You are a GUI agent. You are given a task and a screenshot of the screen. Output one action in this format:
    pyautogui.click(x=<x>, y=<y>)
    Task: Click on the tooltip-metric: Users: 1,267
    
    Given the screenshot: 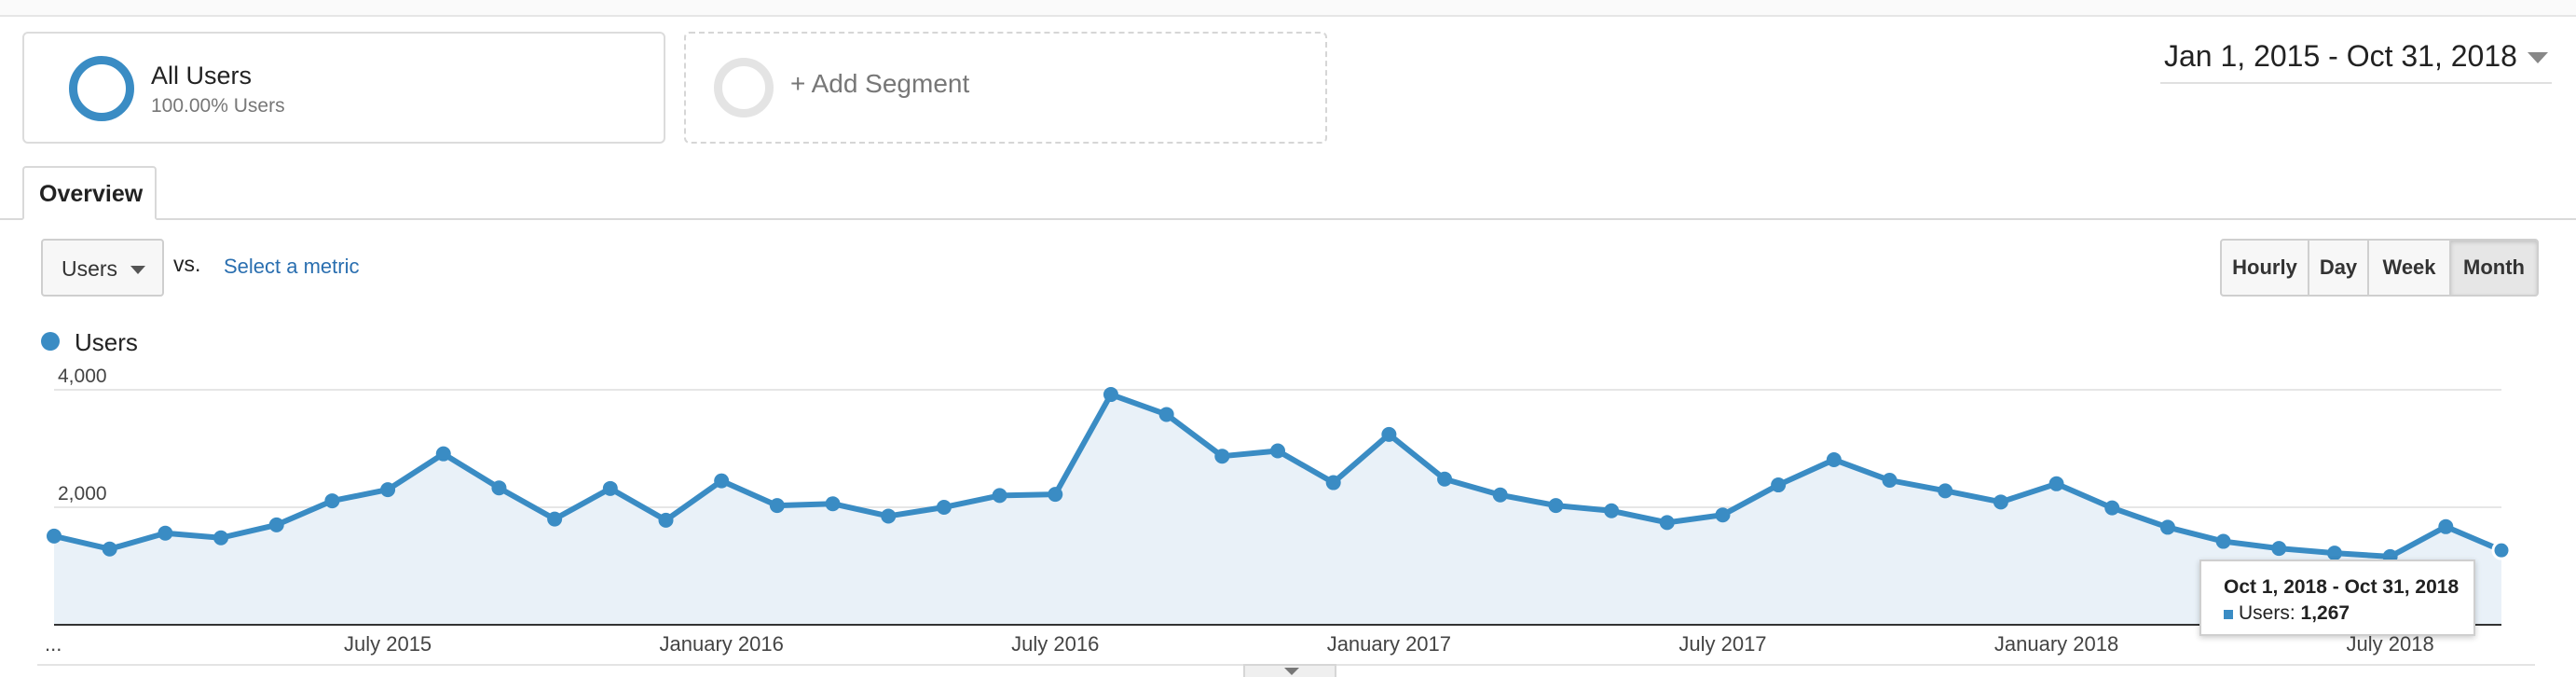 What is the action you would take?
    pyautogui.click(x=2294, y=613)
    